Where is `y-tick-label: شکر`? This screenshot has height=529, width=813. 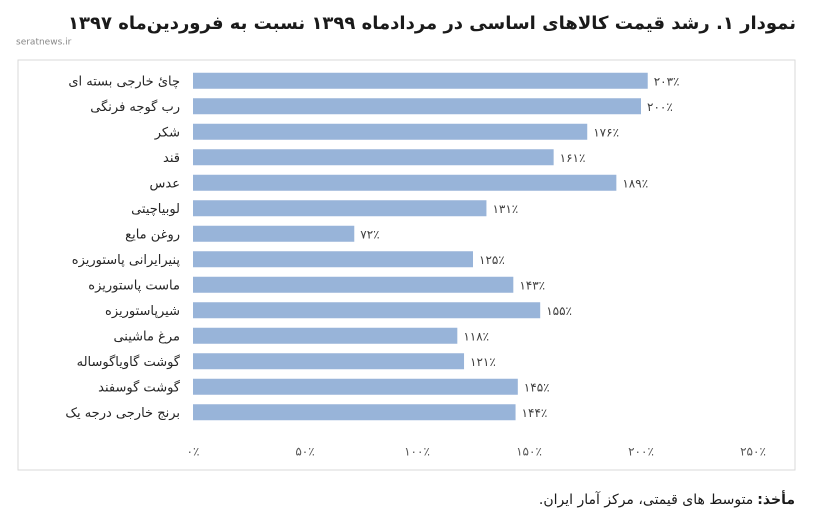 y-tick-label: شکر is located at coordinates (167, 132).